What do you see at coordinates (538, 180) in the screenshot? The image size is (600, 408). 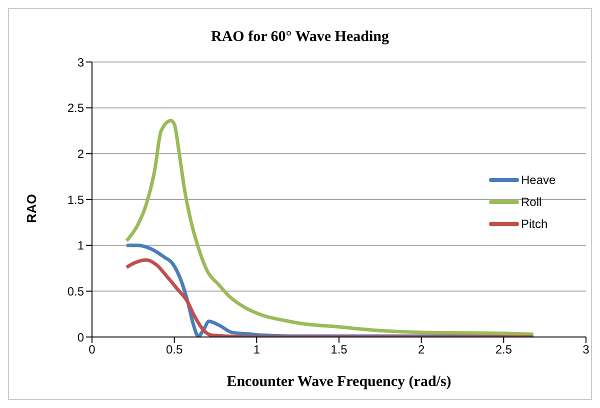 I see `legend-label: Heave` at bounding box center [538, 180].